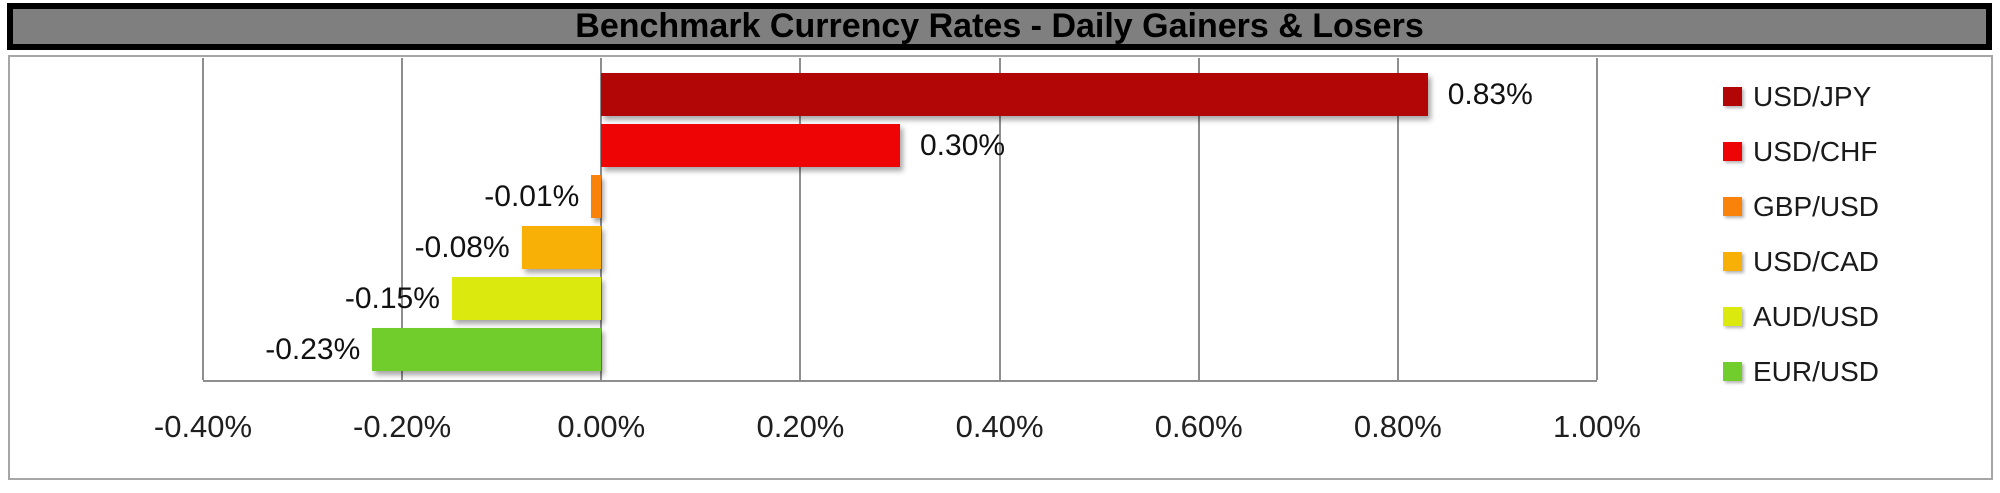  Describe the element at coordinates (601, 426) in the screenshot. I see `x-axis-tick-label: 0.00%` at that location.